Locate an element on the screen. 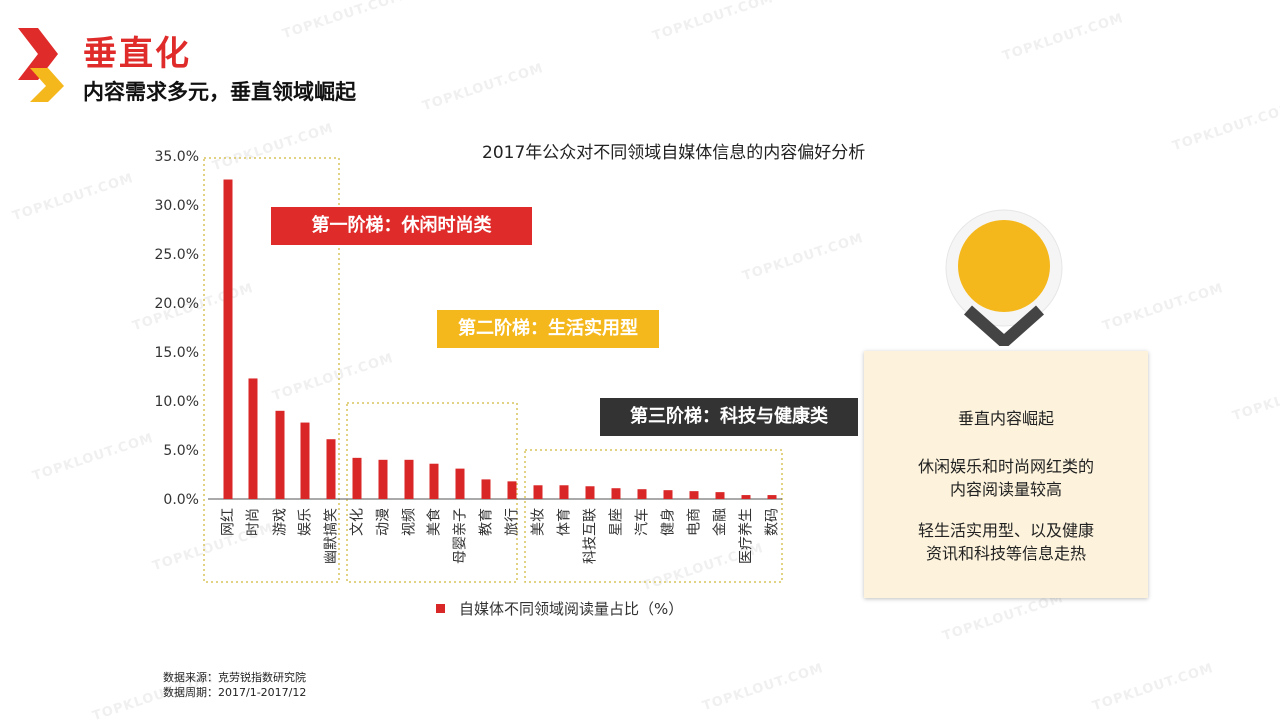 This screenshot has width=1280, height=724. y-axis: 0.0% 5.0% 10.0% 15.0% 20.0% 25.0% 30.0% 35.0% is located at coordinates (177, 328).